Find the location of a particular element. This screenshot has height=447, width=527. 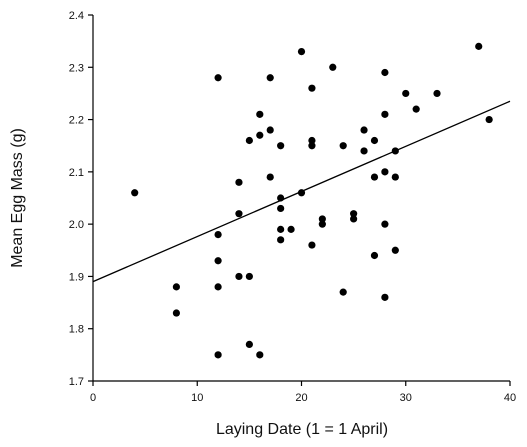

x-ticks: 0 10 20 30 40 is located at coordinates (303, 392).